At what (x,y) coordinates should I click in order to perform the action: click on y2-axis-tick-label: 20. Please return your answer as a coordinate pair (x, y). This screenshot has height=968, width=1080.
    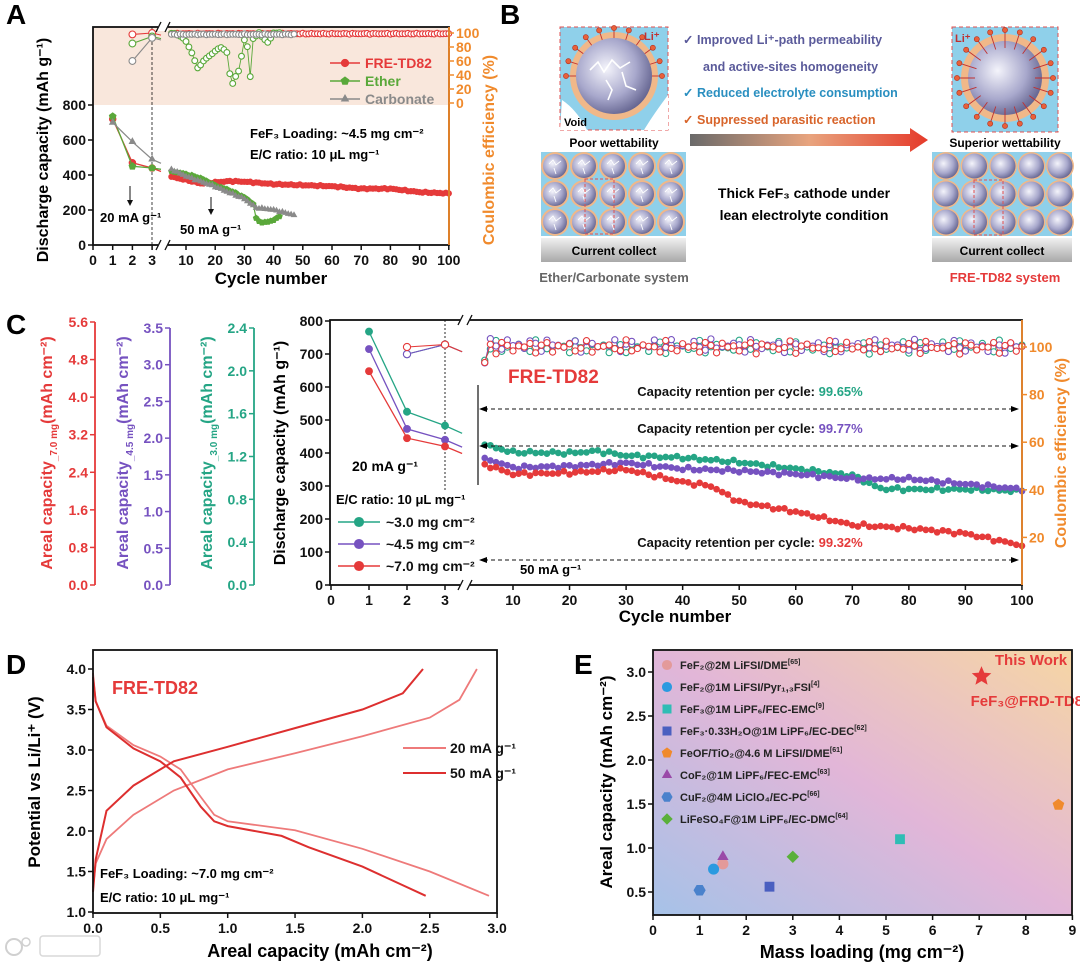
    Looking at the image, I should click on (1037, 537).